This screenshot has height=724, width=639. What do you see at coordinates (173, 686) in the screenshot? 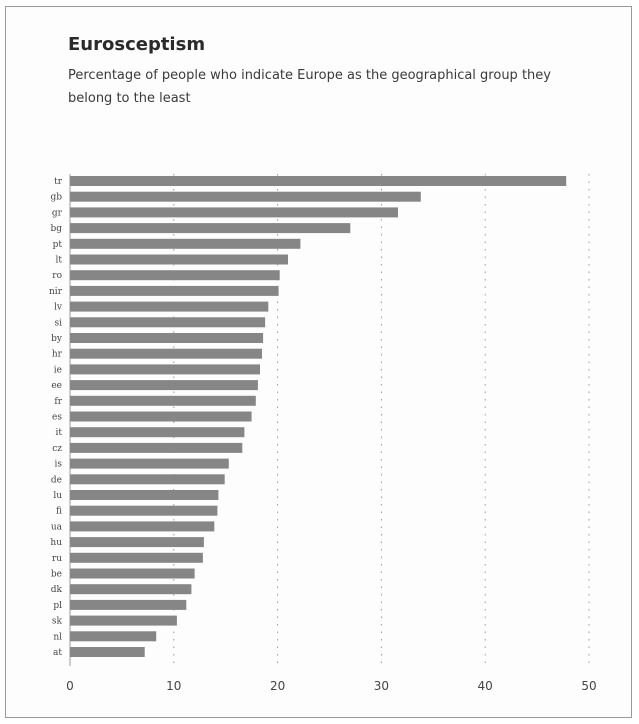
I see `x-tick-label-10: 10` at bounding box center [173, 686].